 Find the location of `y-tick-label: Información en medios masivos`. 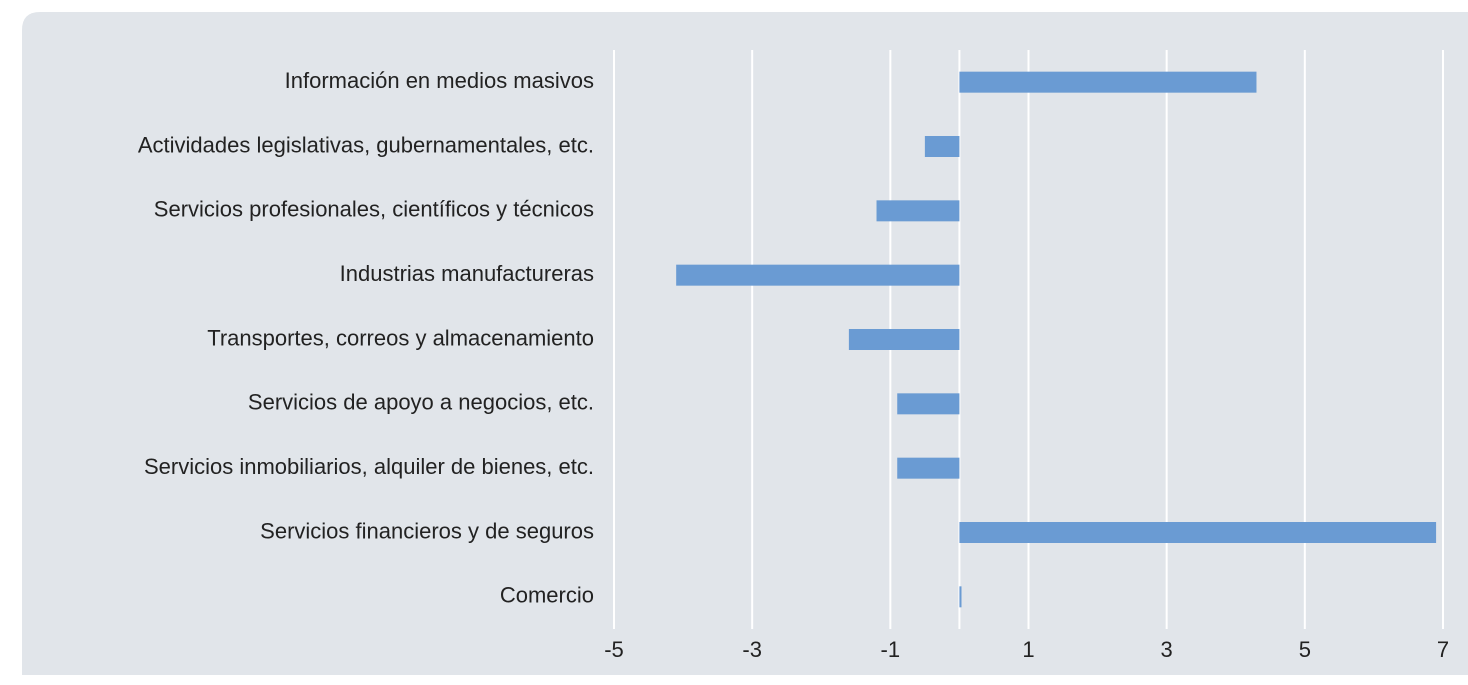

y-tick-label: Información en medios masivos is located at coordinates (439, 80).